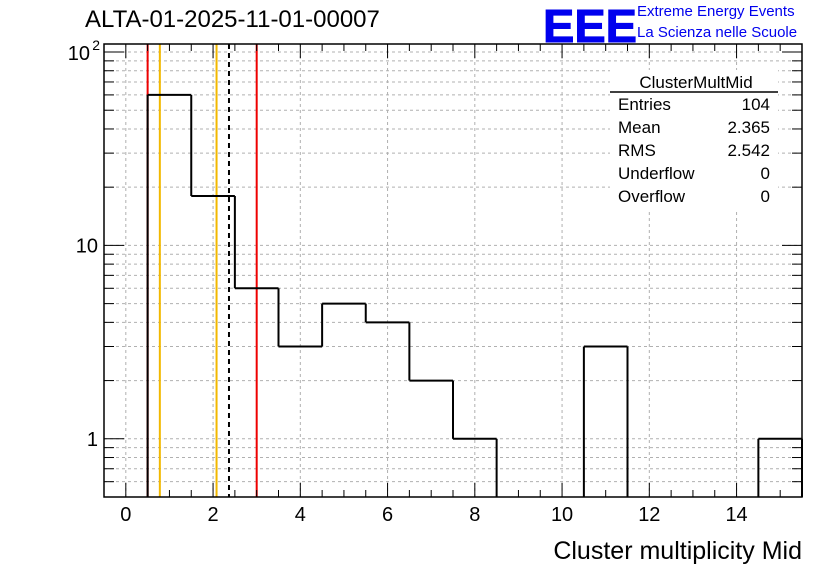 The width and height of the screenshot is (836, 572). What do you see at coordinates (387, 515) in the screenshot?
I see `x-tick-label: 6` at bounding box center [387, 515].